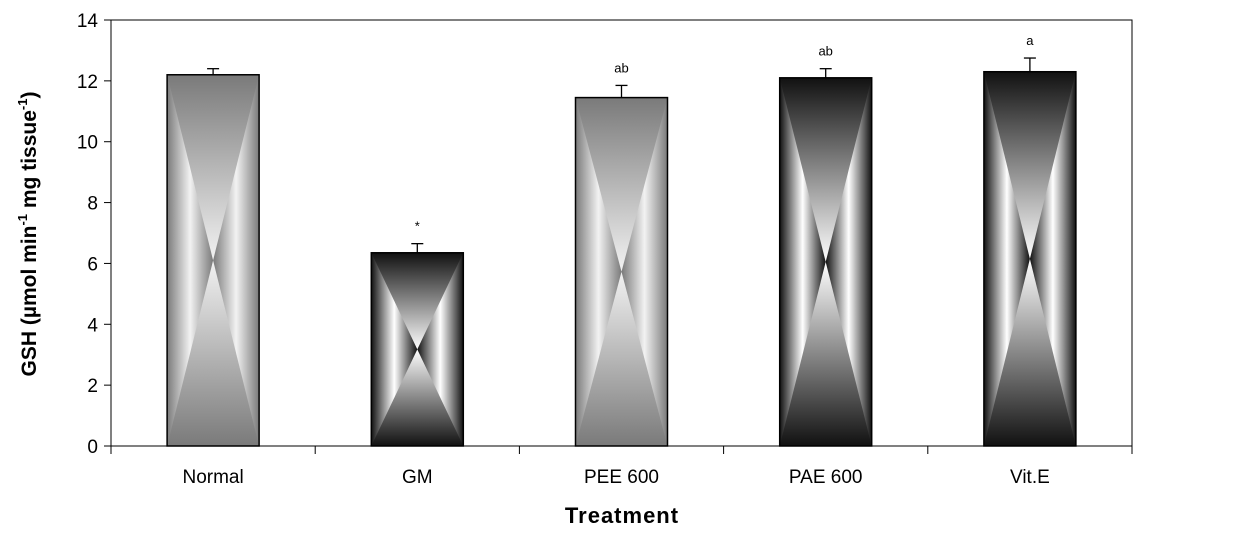 The width and height of the screenshot is (1233, 536). What do you see at coordinates (92, 264) in the screenshot?
I see `y-tick-label: 6` at bounding box center [92, 264].